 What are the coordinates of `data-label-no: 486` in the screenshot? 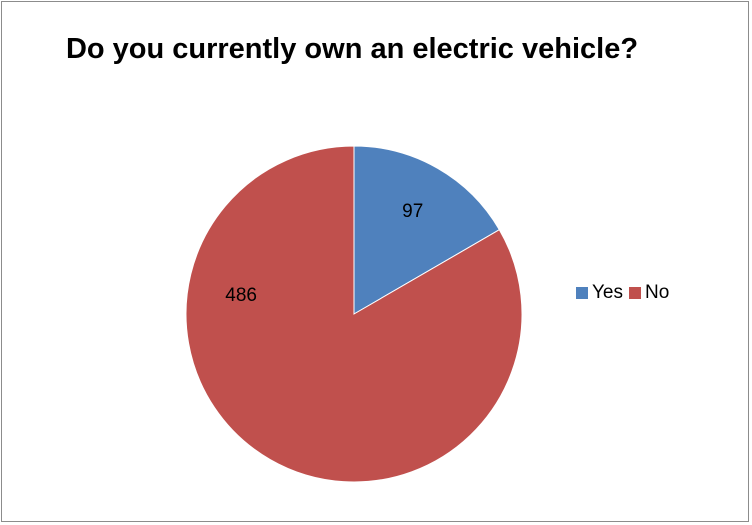 It's located at (241, 295).